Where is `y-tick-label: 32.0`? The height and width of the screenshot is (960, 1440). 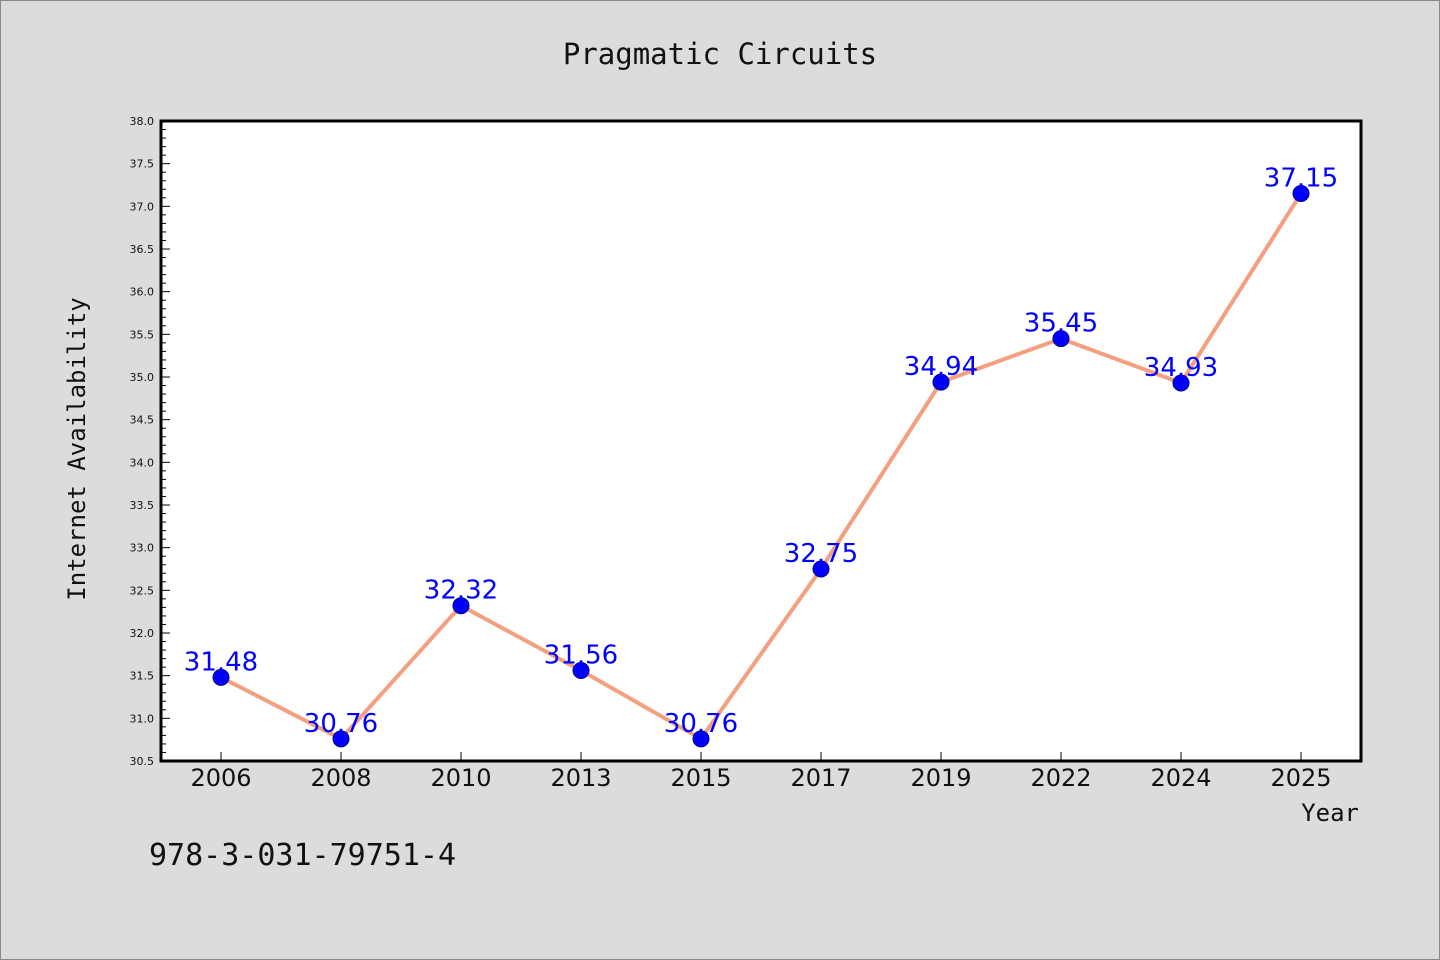 y-tick-label: 32.0 is located at coordinates (142, 633).